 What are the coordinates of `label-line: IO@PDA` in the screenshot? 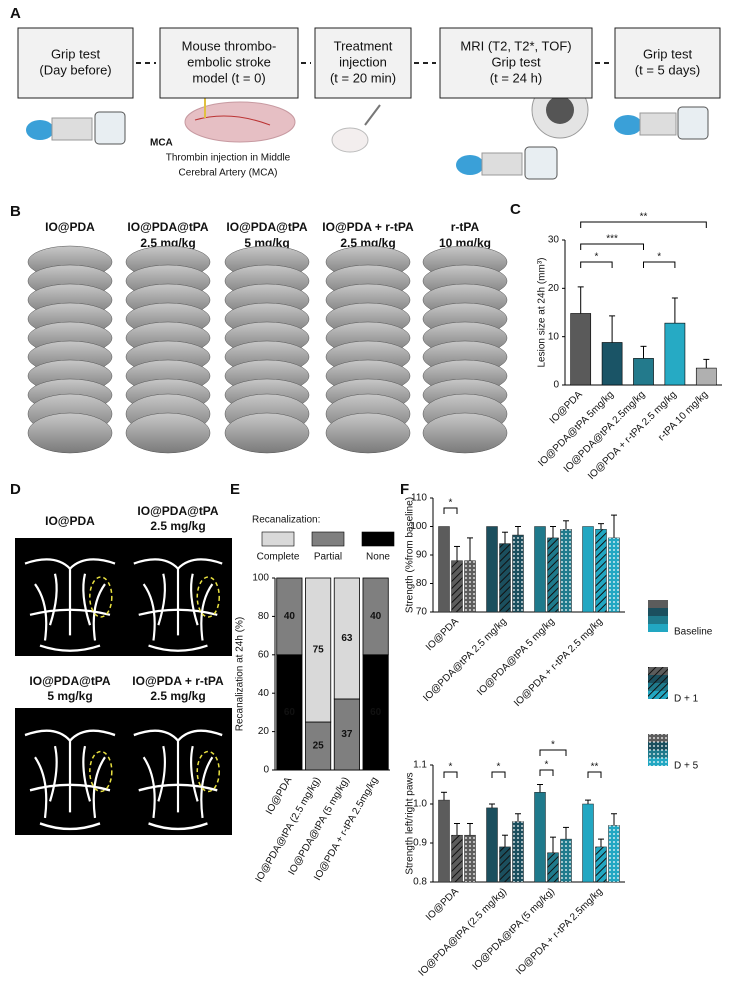 It's located at (70, 521).